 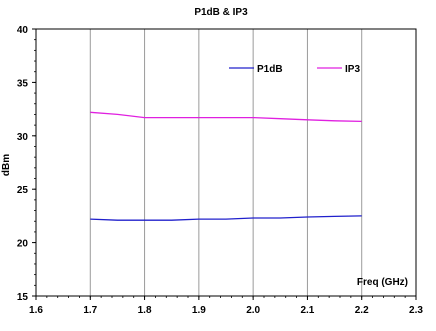 I want to click on x-tick-label: 2.1, so click(x=307, y=310).